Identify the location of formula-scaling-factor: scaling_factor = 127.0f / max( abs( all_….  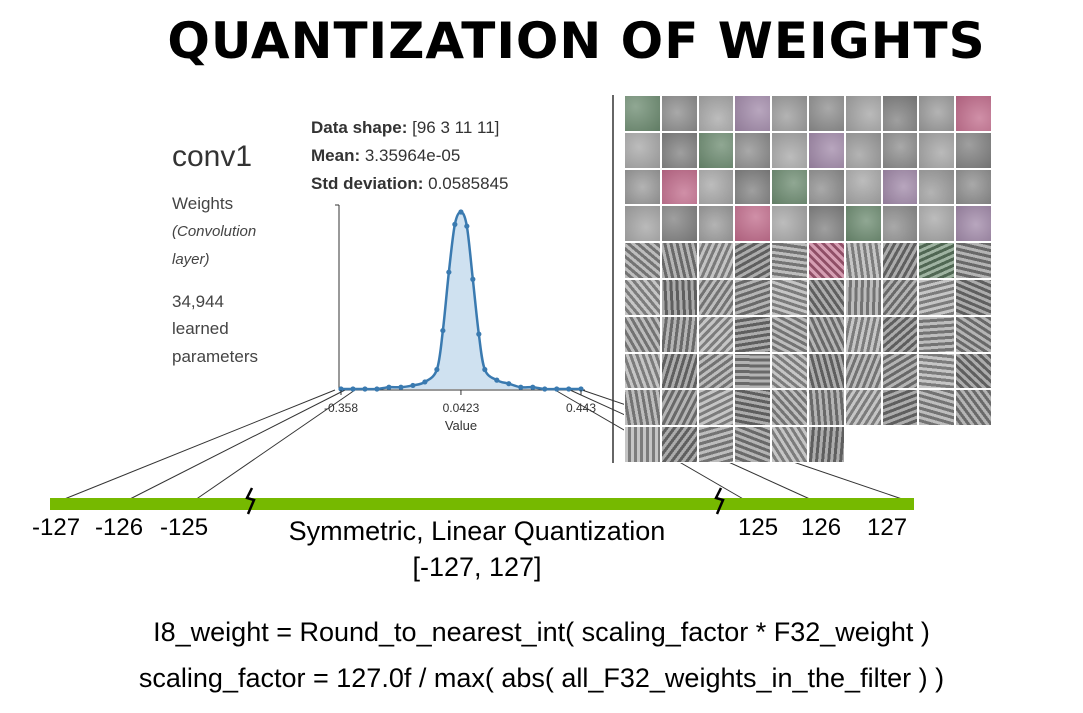
(541, 678).